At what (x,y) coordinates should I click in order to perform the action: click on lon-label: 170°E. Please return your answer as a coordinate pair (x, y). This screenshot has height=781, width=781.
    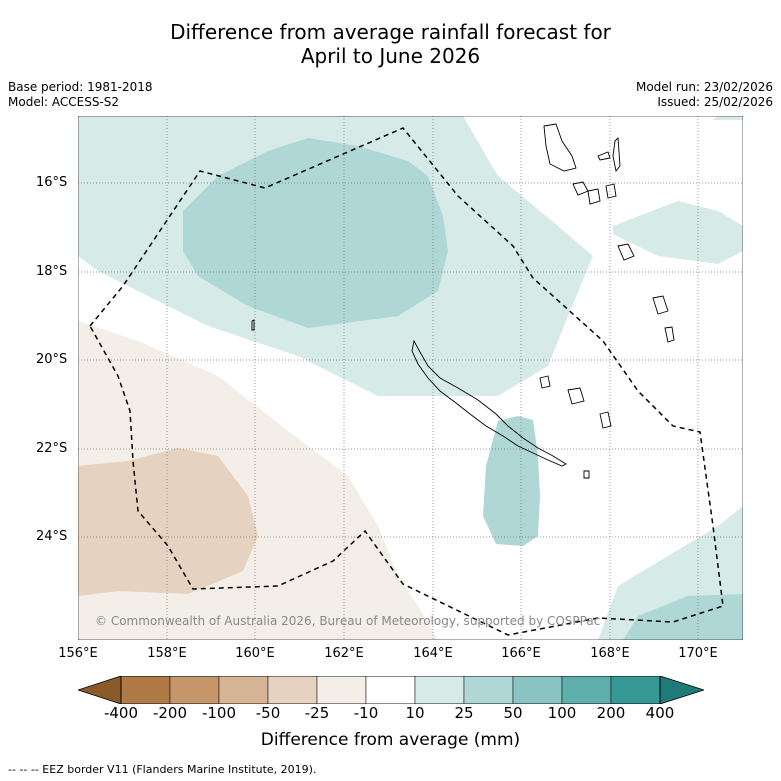
    Looking at the image, I should click on (698, 653).